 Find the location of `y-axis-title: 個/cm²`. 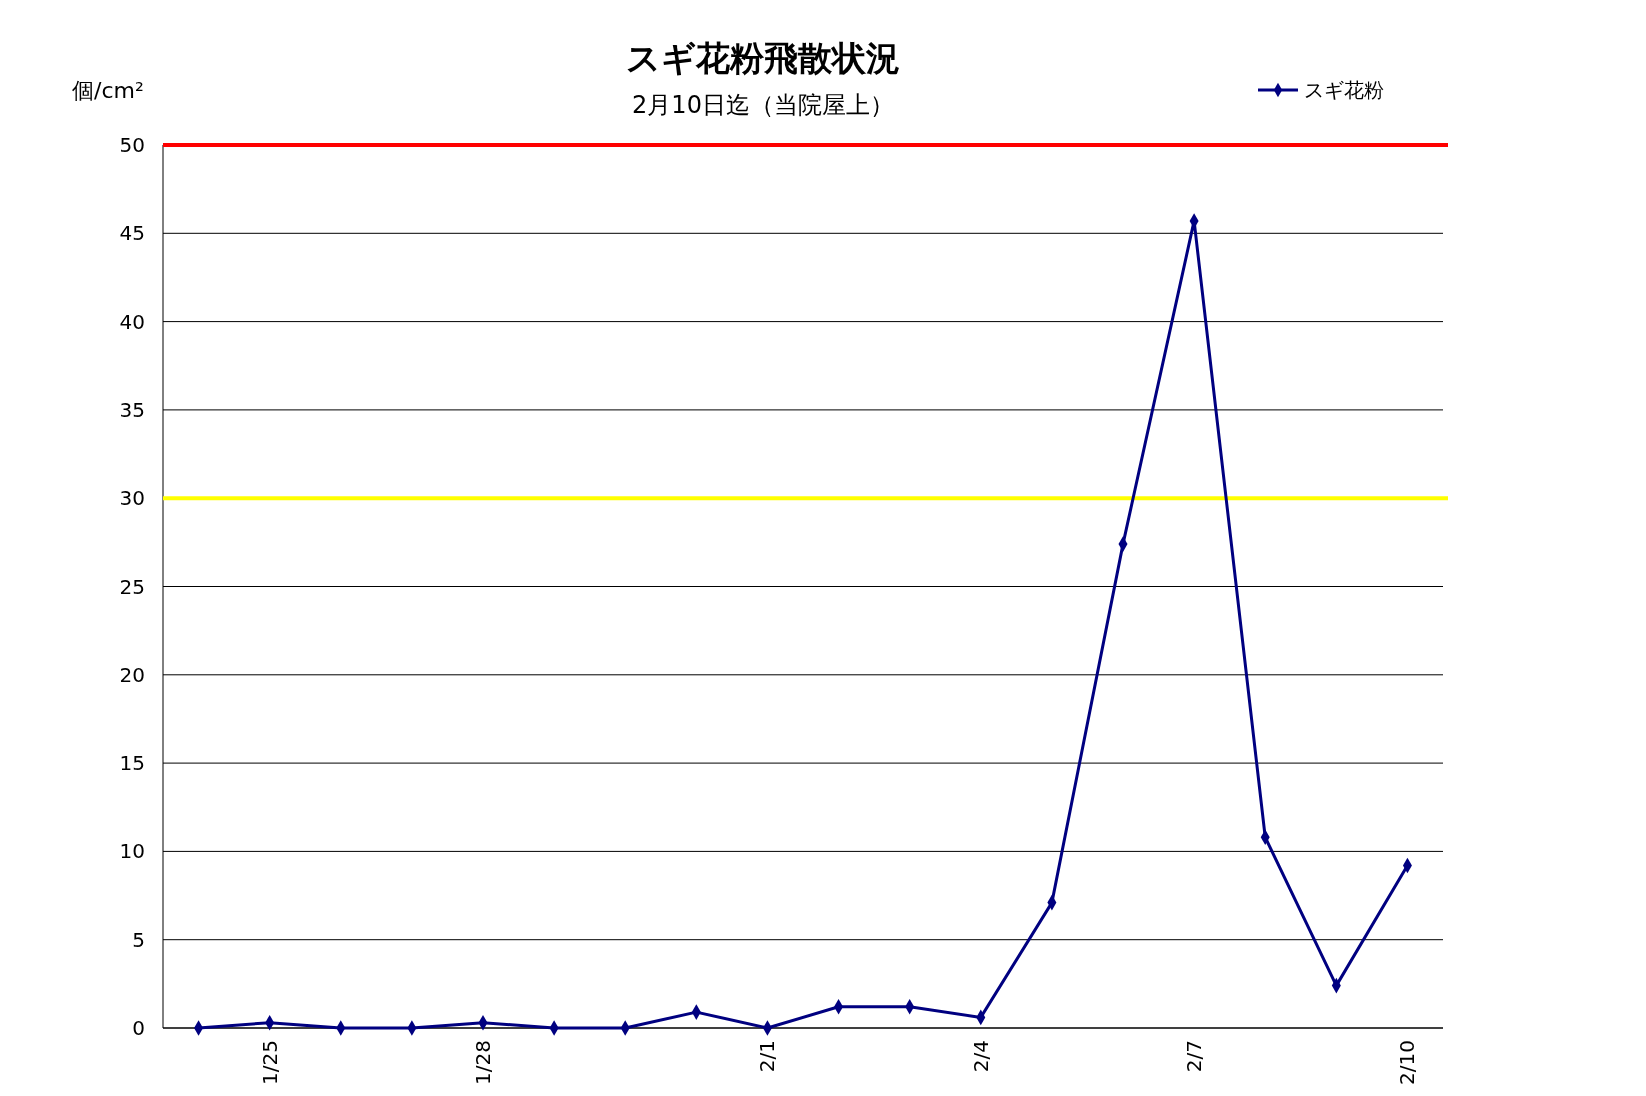

y-axis-title: 個/cm² is located at coordinates (108, 90).